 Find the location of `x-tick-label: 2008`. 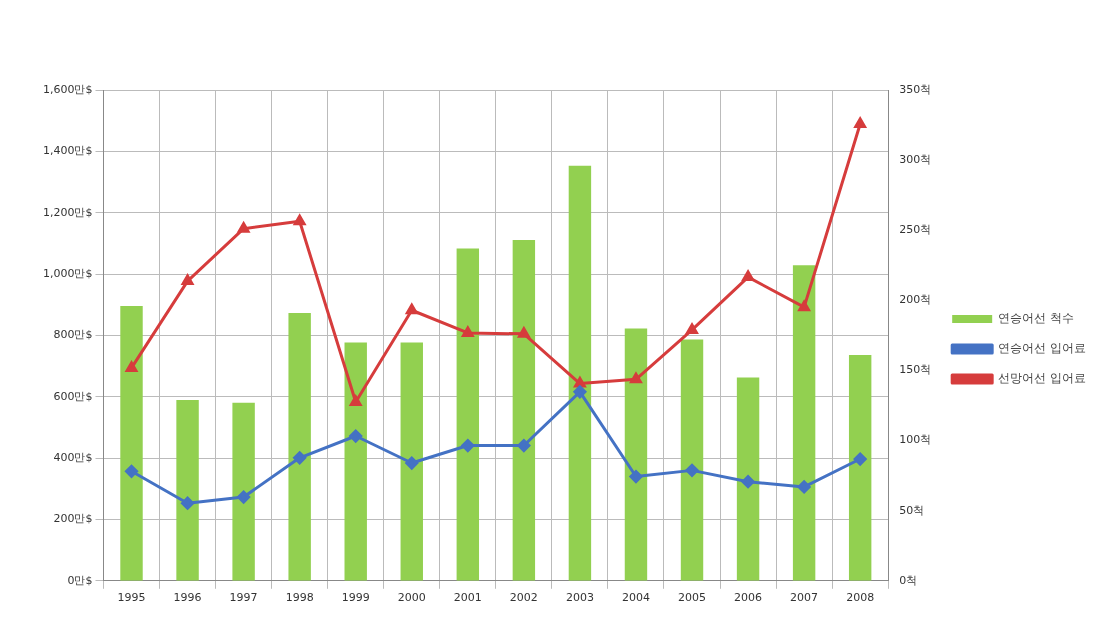

x-tick-label: 2008 is located at coordinates (860, 598).